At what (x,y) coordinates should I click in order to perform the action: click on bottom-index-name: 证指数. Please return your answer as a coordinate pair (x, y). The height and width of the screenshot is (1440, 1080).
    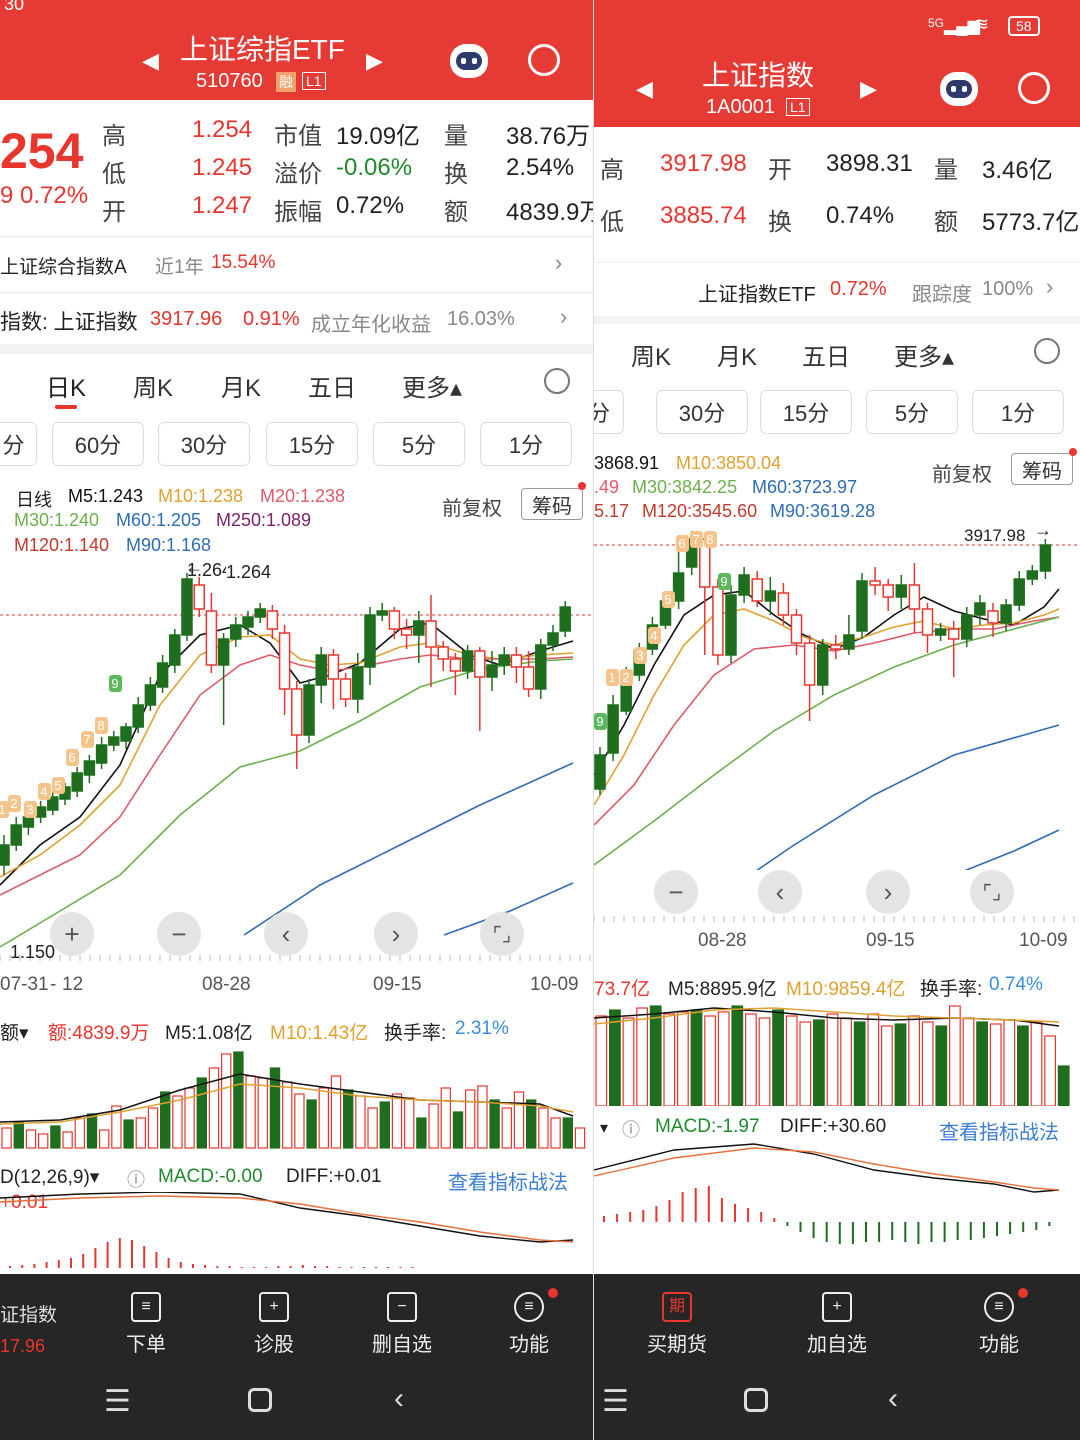
    Looking at the image, I should click on (29, 1315).